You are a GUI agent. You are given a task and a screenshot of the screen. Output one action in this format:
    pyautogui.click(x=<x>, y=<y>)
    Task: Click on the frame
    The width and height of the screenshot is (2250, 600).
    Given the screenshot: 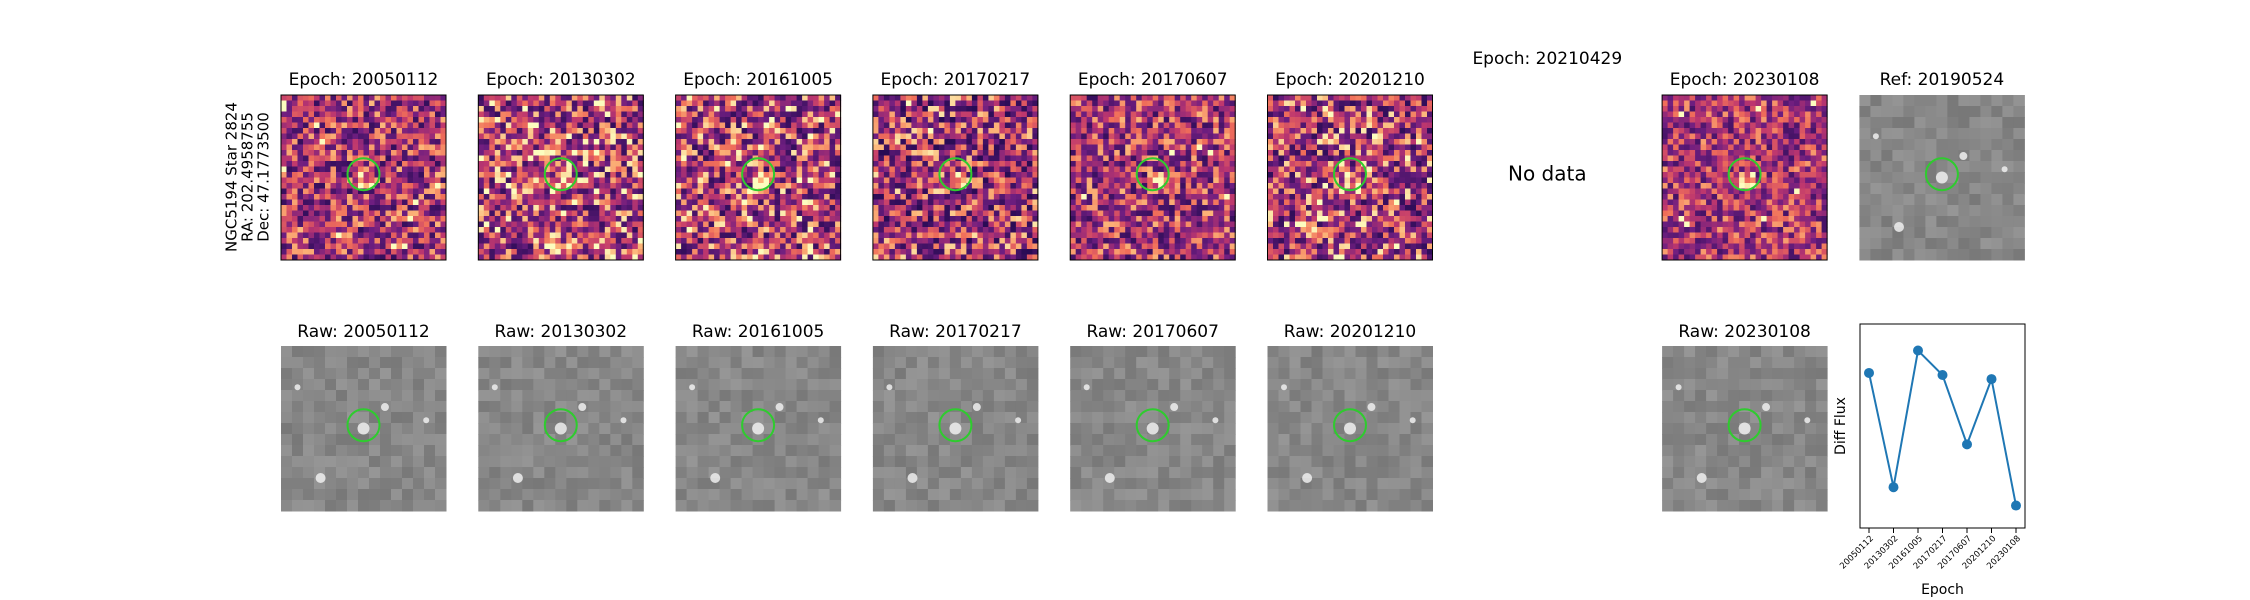 What is the action you would take?
    pyautogui.click(x=1152, y=177)
    